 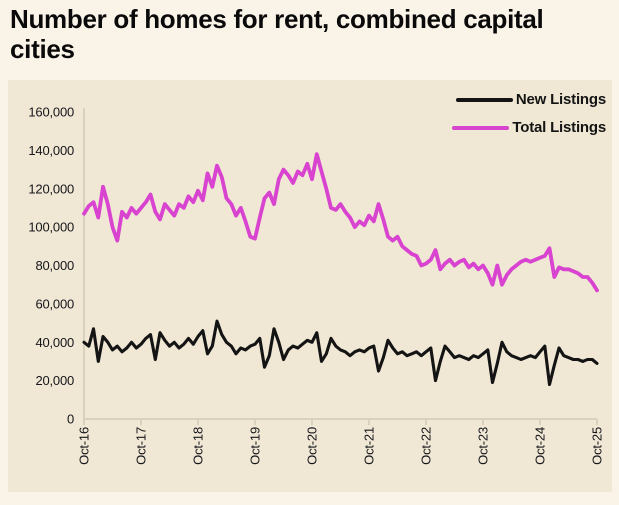 What do you see at coordinates (51, 112) in the screenshot?
I see `y-tick-label: 160,000` at bounding box center [51, 112].